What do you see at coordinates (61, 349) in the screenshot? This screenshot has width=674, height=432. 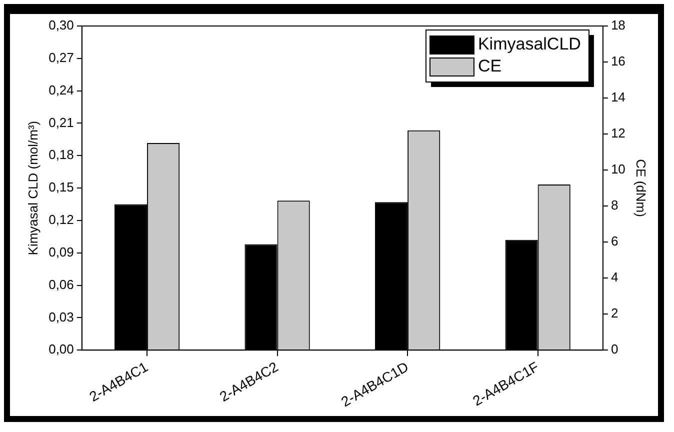 I see `y-tick-label: 0,00` at bounding box center [61, 349].